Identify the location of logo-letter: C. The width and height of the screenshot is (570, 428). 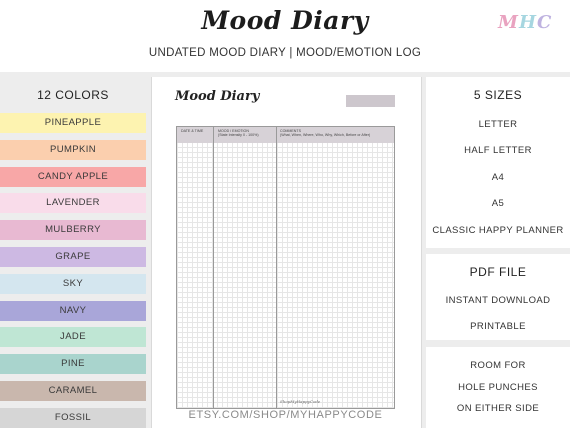
(544, 22).